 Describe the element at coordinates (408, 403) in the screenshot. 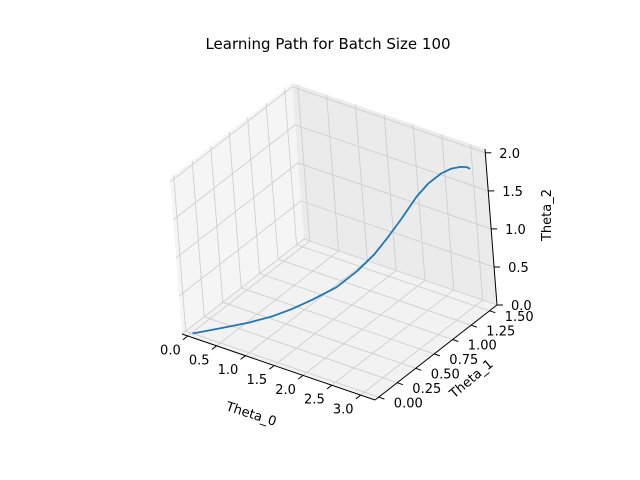

I see `y-tick-label: 0.00` at that location.